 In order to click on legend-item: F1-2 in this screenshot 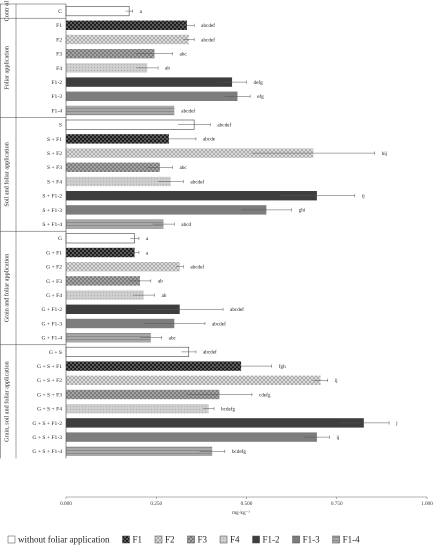, I will do `click(266, 540)`.